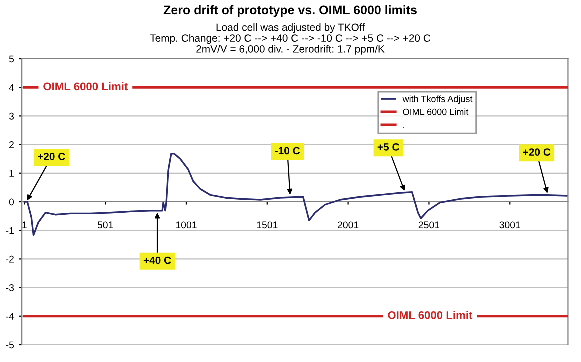  I want to click on y-tick-label: 0, so click(11, 202).